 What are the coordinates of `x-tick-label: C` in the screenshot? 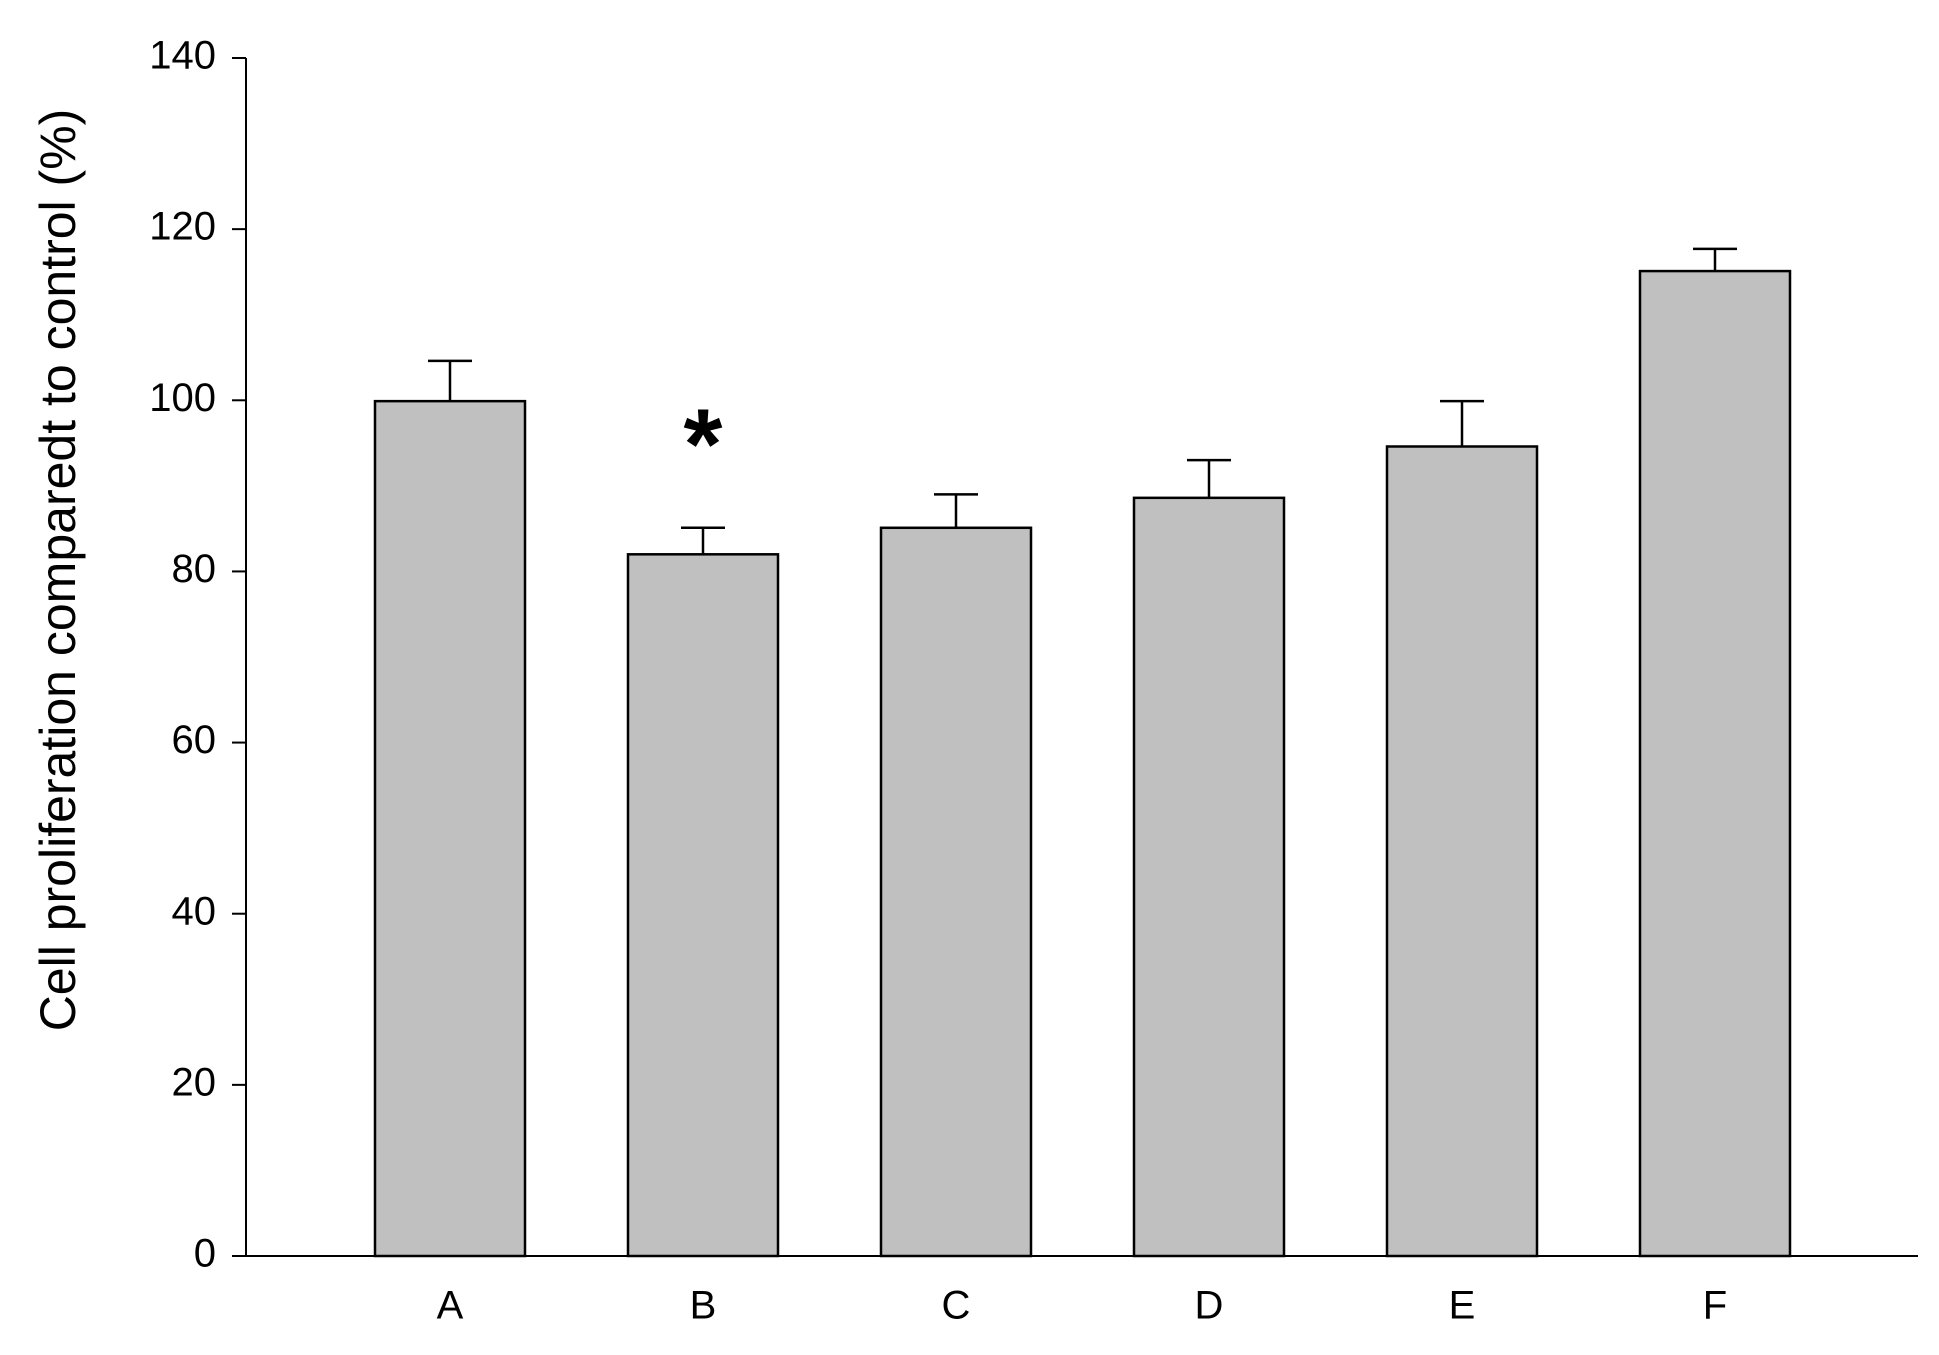 It's located at (956, 1306).